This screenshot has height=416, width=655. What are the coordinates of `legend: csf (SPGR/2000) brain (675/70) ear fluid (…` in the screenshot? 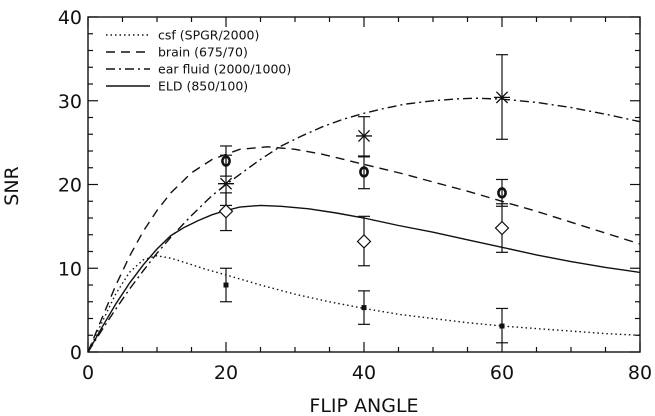 It's located at (198, 61).